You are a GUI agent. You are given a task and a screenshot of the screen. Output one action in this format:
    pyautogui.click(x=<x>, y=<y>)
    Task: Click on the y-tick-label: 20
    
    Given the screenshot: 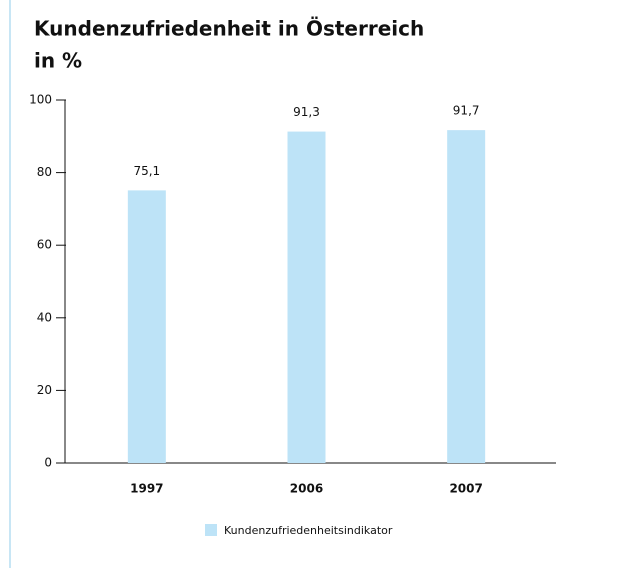 What is the action you would take?
    pyautogui.click(x=44, y=390)
    